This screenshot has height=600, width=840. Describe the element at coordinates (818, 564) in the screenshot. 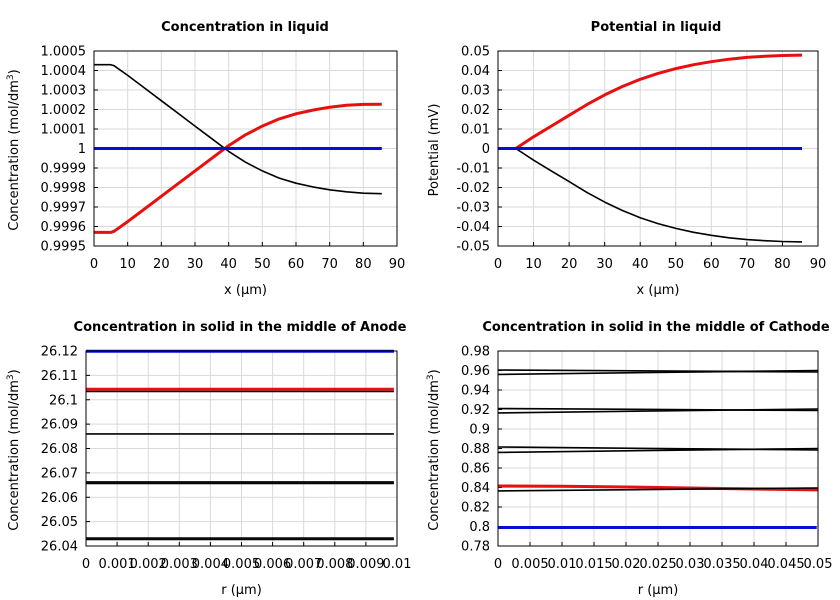

I see `x-tick-label: 0.05` at that location.